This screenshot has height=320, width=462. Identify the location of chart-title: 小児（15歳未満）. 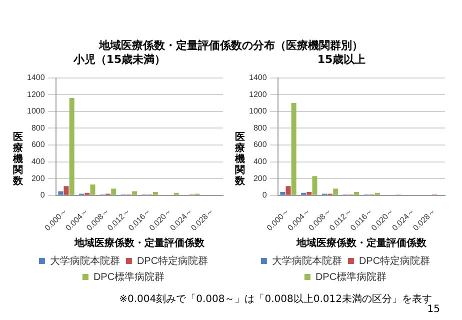
(119, 59).